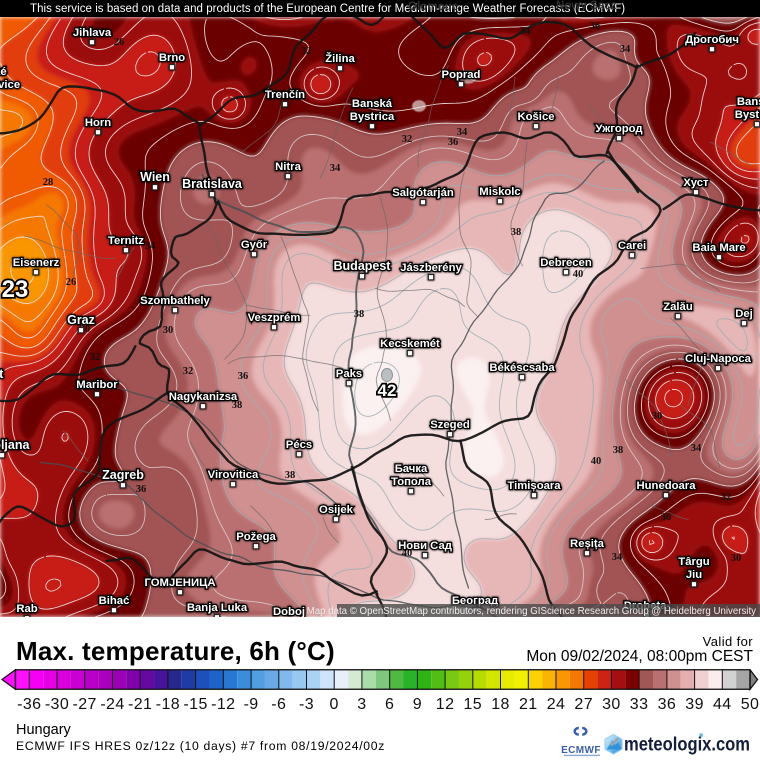  I want to click on svg-text: -30, so click(57, 703).